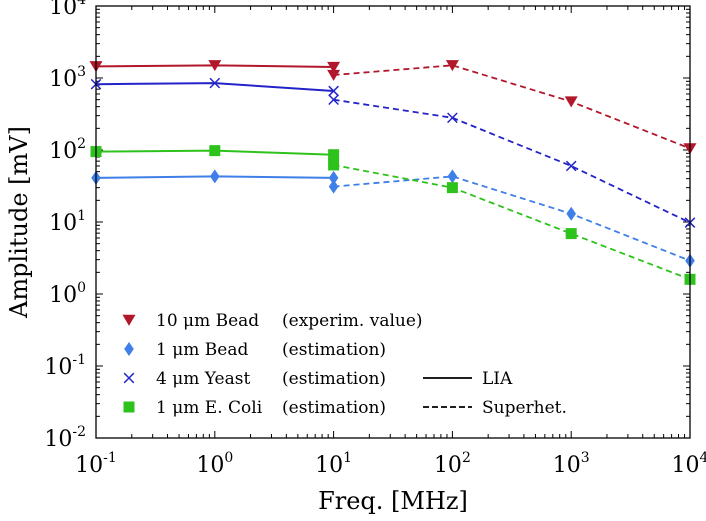 Image resolution: width=706 pixels, height=521 pixels. I want to click on series-3-superhet-line, so click(512, 161).